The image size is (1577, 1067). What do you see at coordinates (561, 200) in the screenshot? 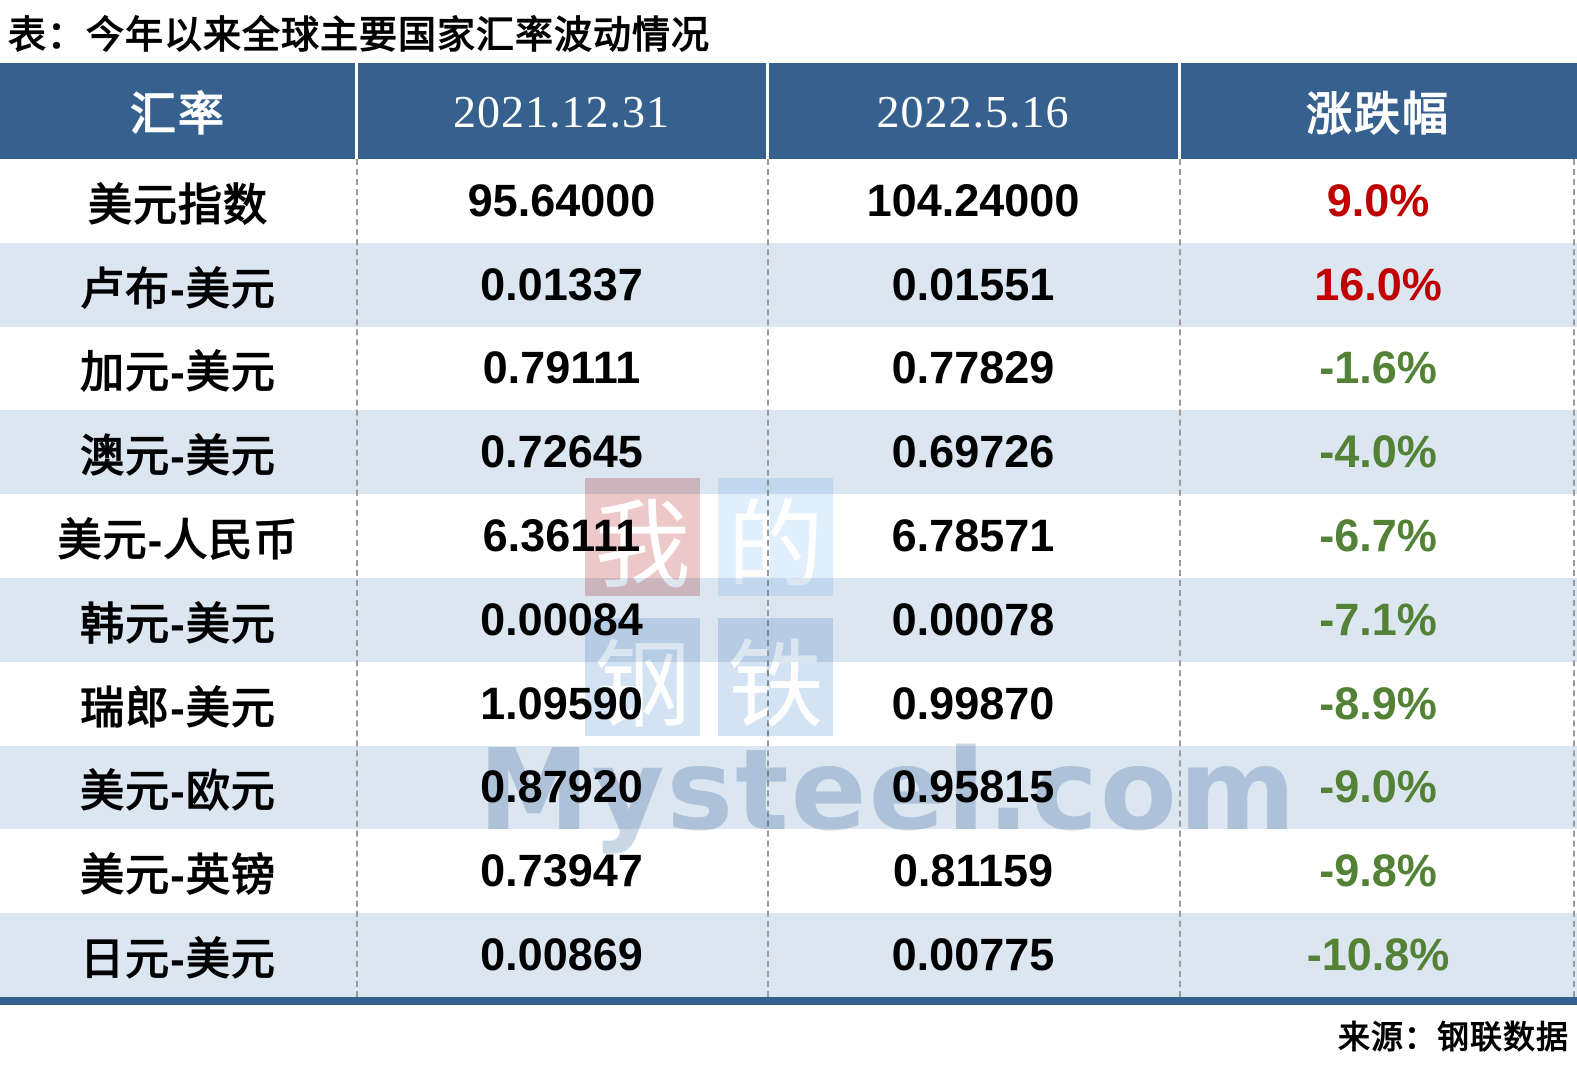
I see `rate-start-value: 95.64000` at bounding box center [561, 200].